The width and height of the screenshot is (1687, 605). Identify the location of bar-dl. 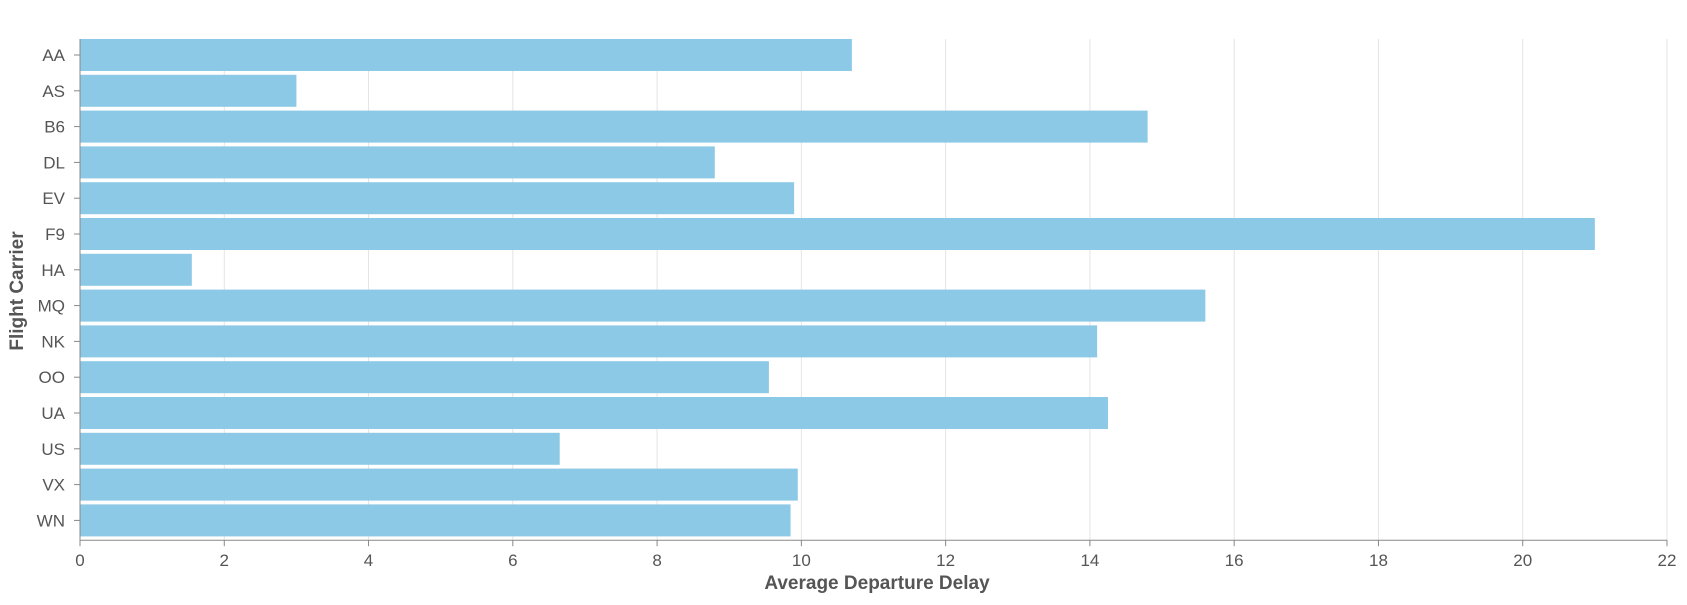
(397, 162).